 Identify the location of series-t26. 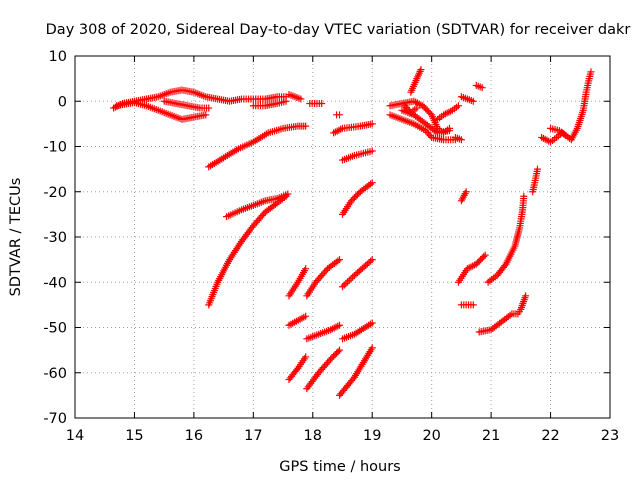
(416, 81).